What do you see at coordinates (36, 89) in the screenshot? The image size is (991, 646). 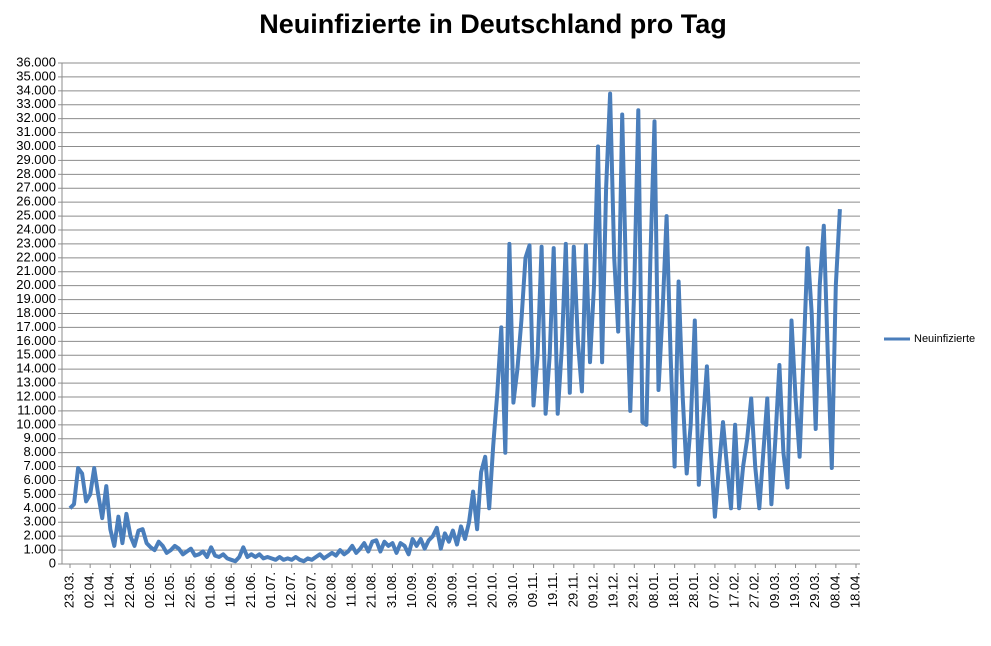 I see `y-tick-label: 34.000` at bounding box center [36, 89].